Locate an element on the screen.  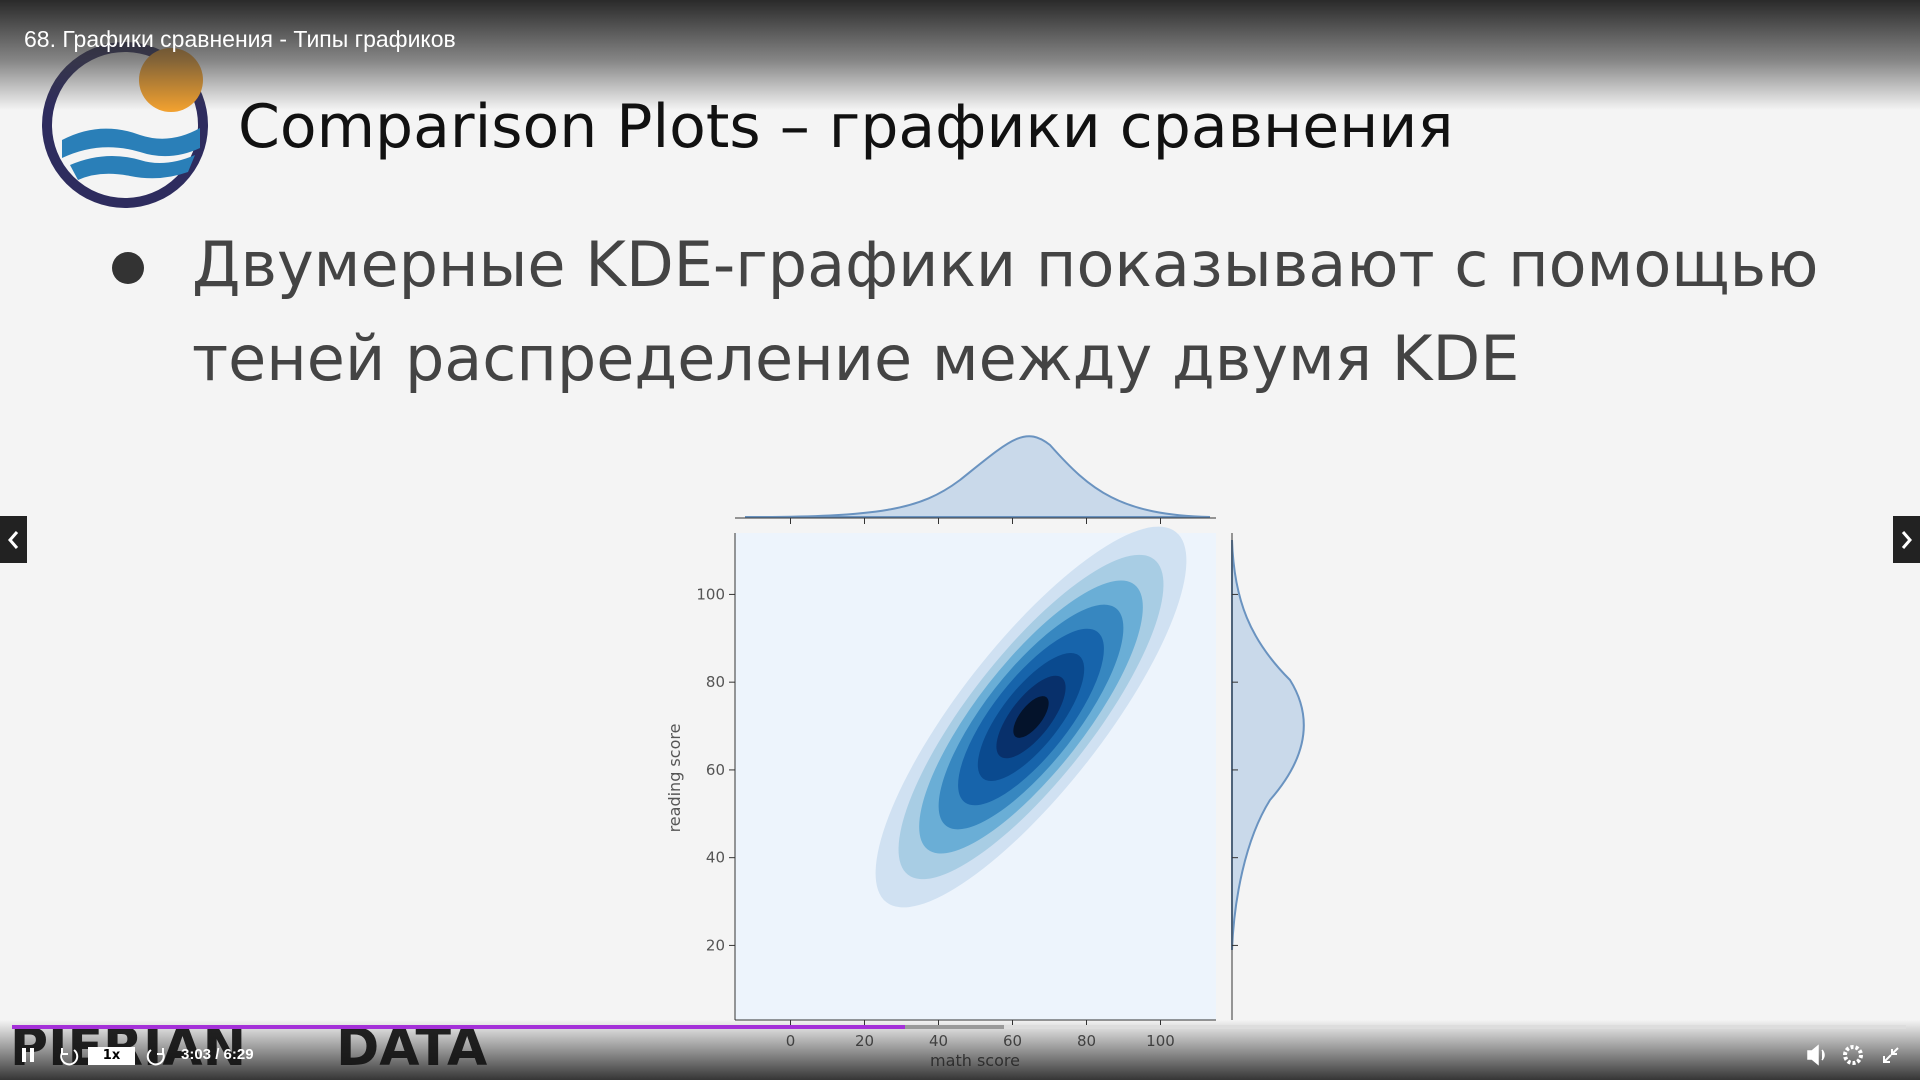
y-tick-label: 60 is located at coordinates (715, 770).